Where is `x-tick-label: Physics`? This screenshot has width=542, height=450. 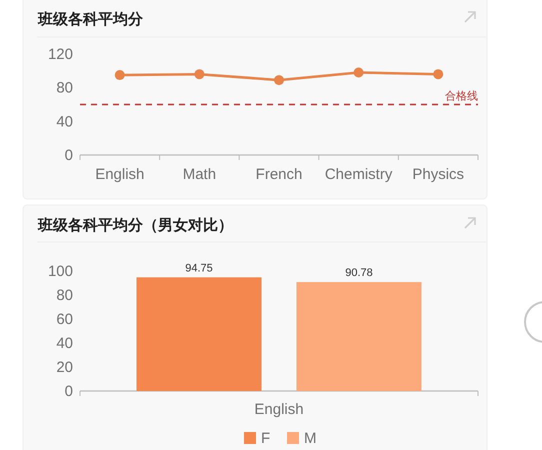
x-tick-label: Physics is located at coordinates (438, 174).